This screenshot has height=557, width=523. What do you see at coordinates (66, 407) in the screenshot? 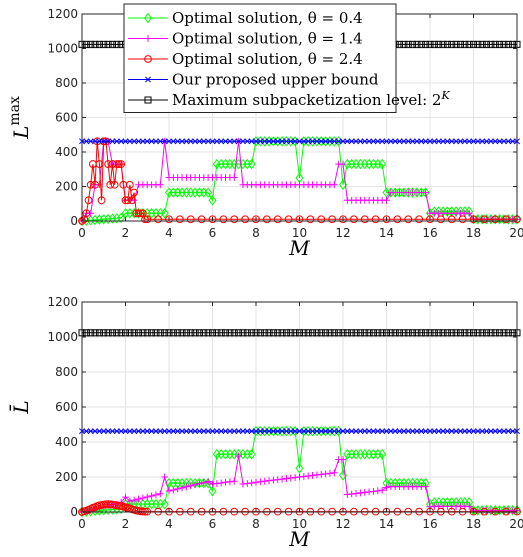
I see `y-tick-label-3: 600` at bounding box center [66, 407].